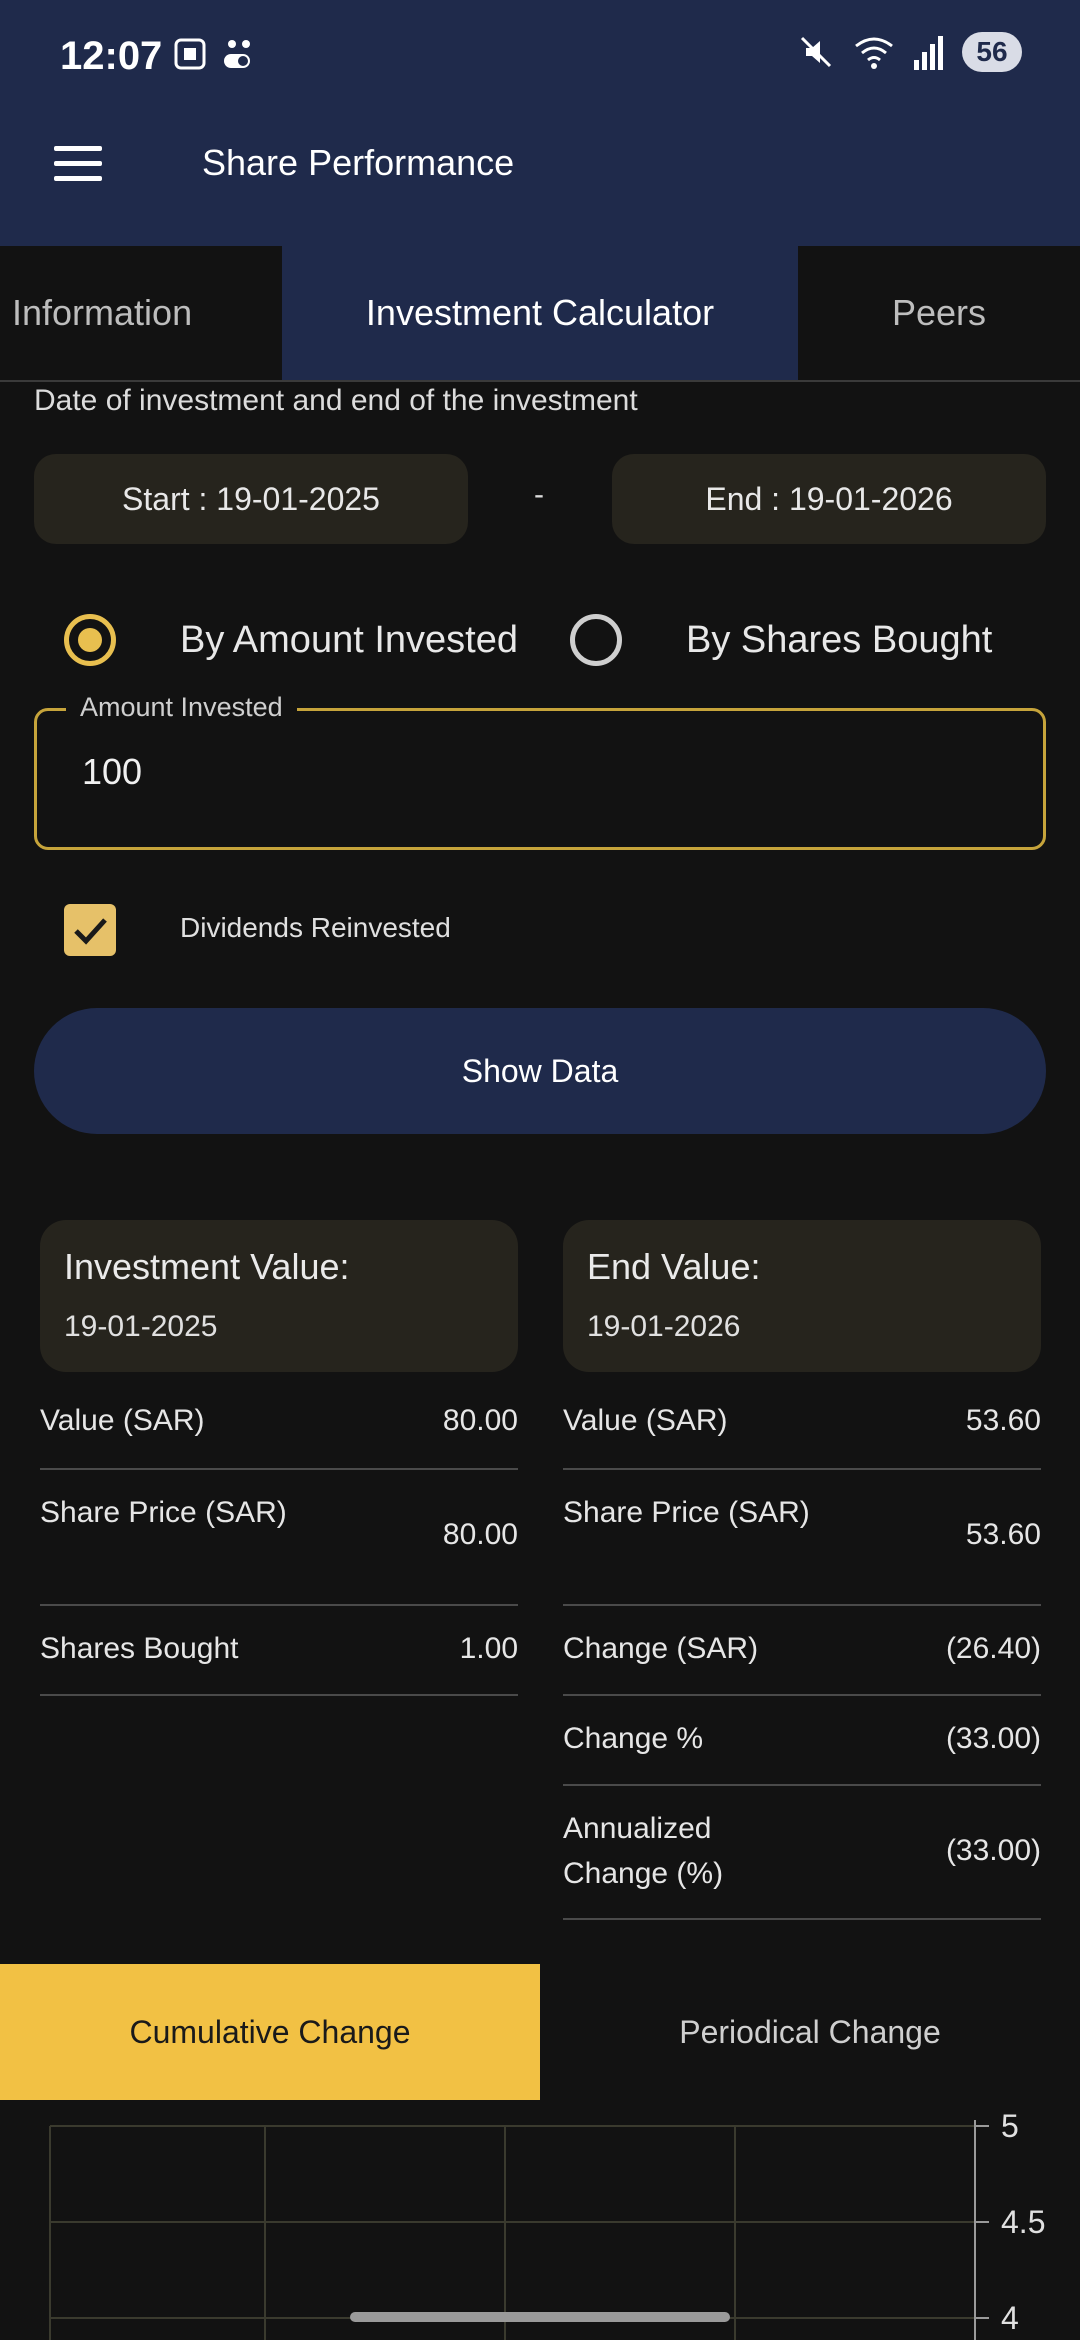  I want to click on row-label: Change %, so click(633, 1738).